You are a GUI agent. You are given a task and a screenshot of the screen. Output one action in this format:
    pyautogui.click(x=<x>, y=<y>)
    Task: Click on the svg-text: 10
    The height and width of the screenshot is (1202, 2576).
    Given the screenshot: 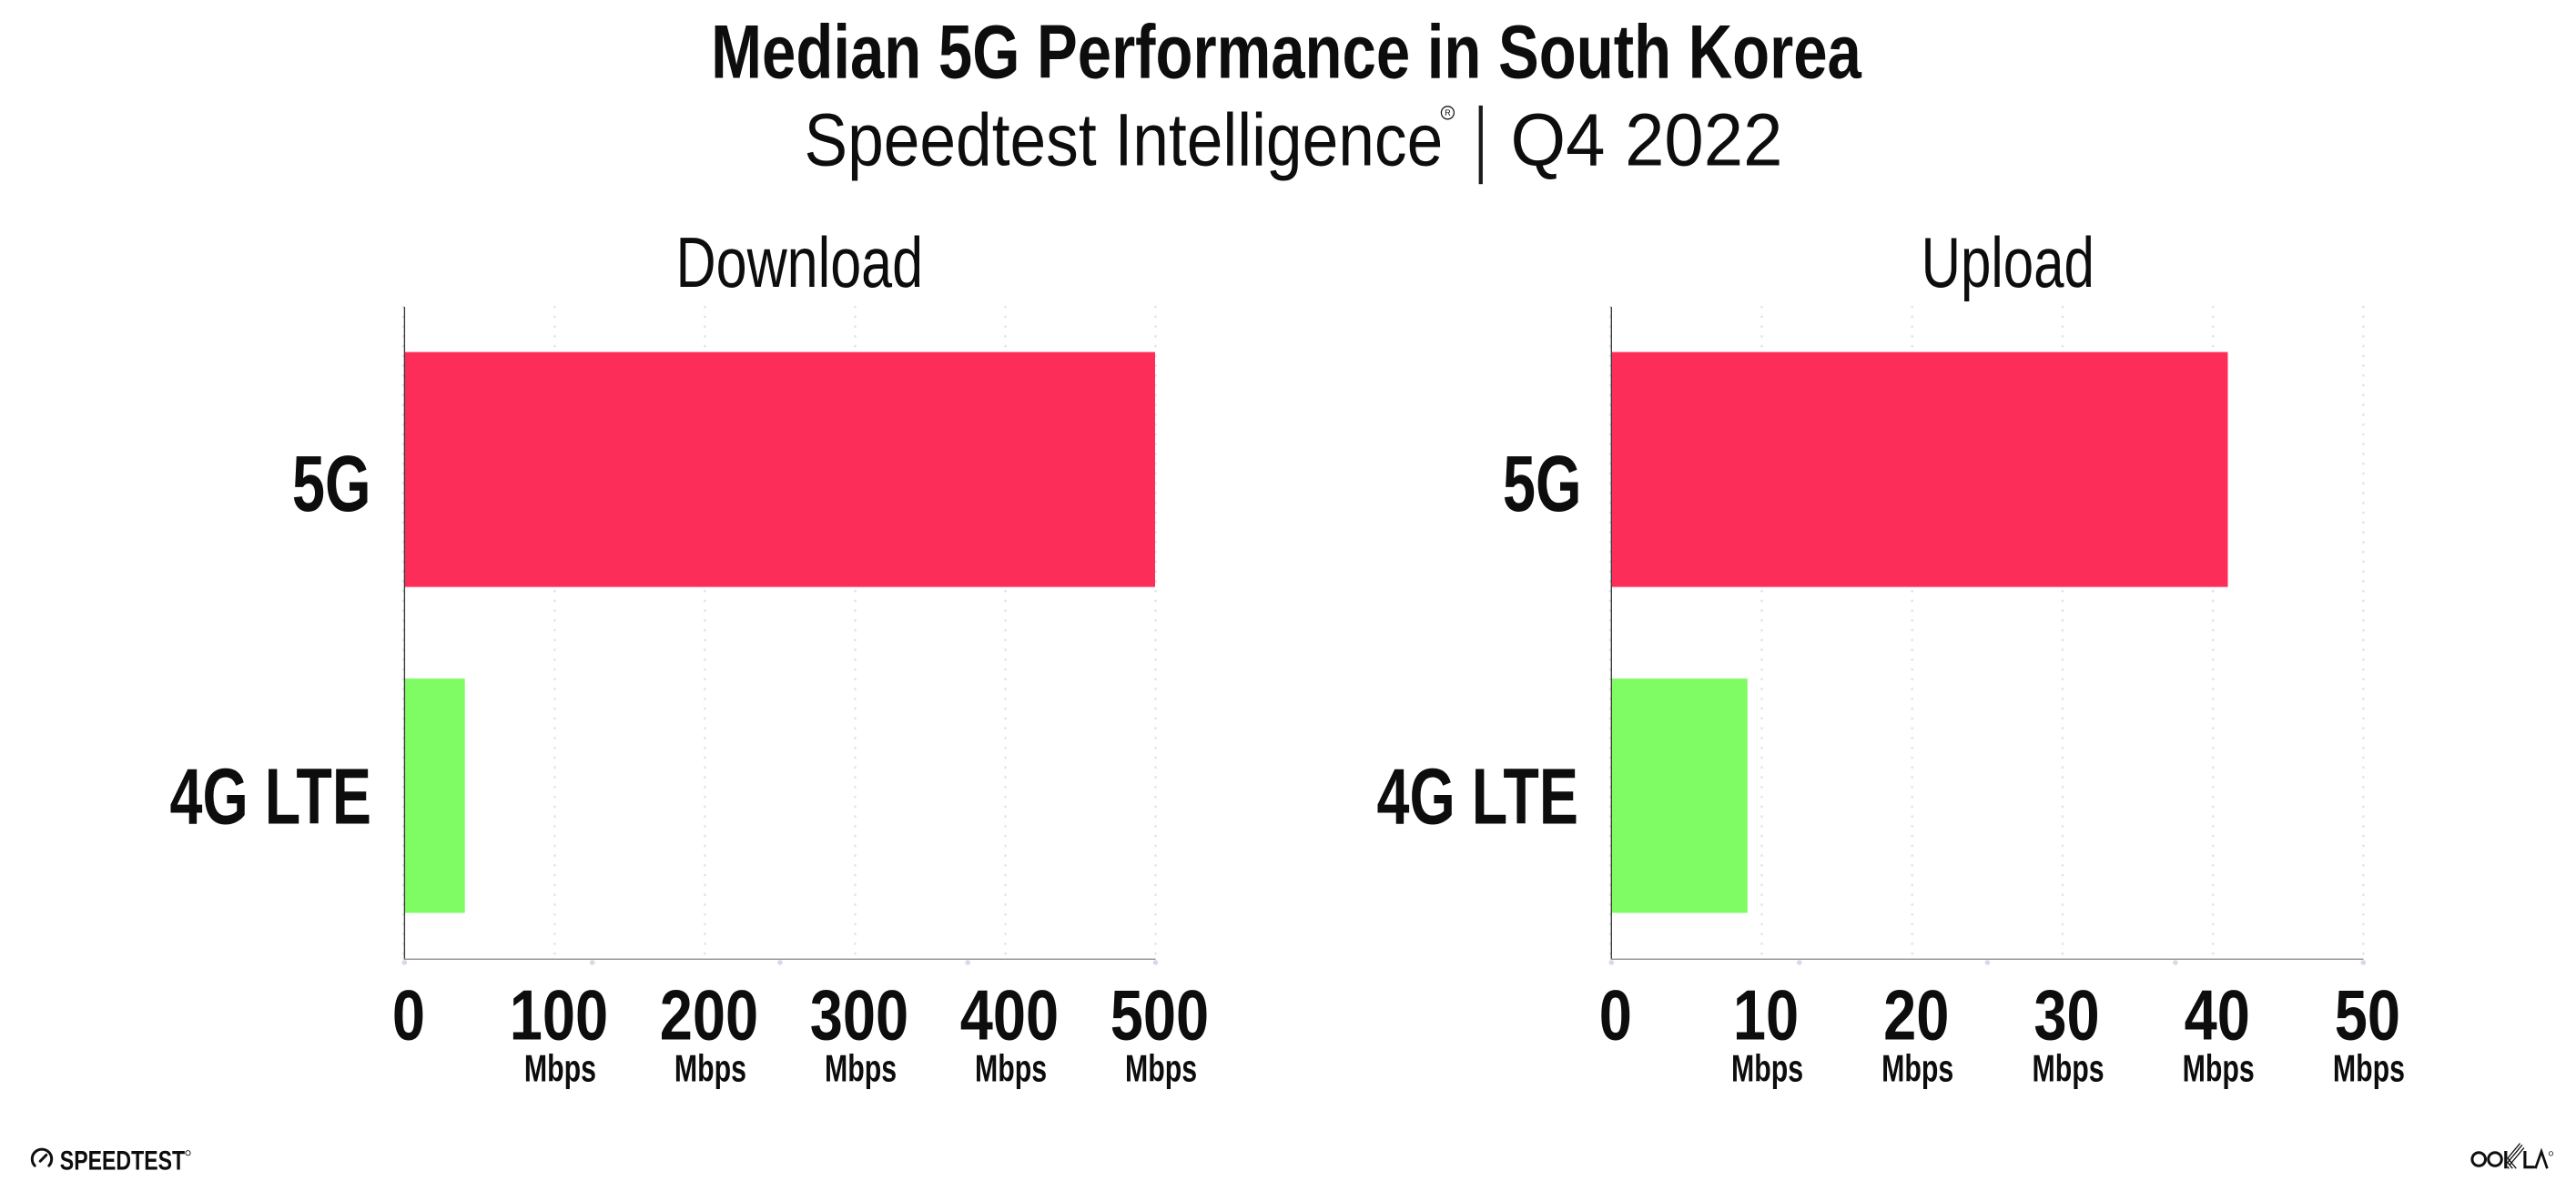 What is the action you would take?
    pyautogui.click(x=1766, y=1015)
    